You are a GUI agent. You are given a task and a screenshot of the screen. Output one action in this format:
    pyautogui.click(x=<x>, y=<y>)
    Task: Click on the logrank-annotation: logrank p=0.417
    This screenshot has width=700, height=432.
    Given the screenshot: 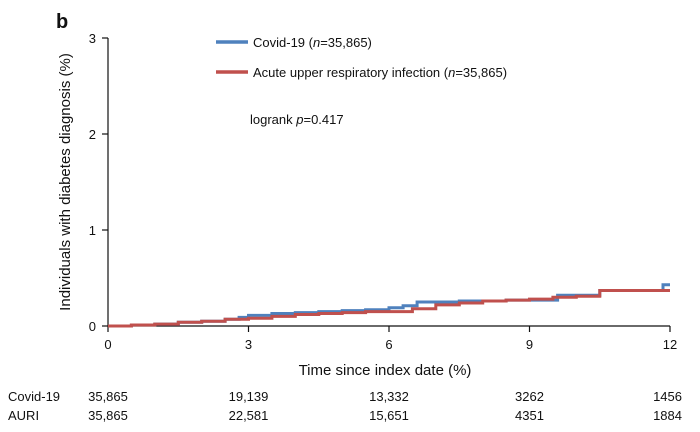 What is the action you would take?
    pyautogui.click(x=297, y=119)
    